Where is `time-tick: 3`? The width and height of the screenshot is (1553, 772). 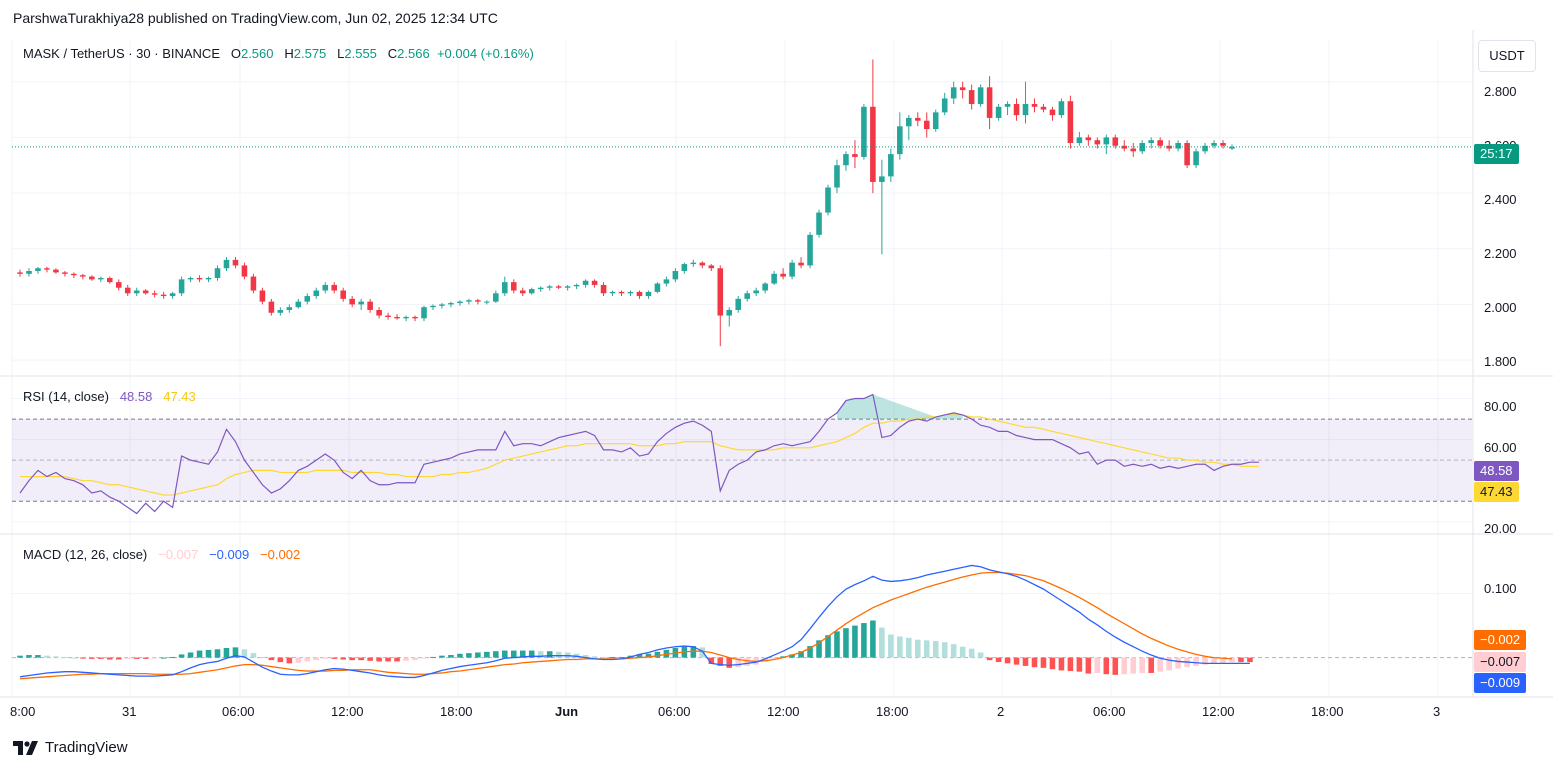 time-tick: 3 is located at coordinates (1437, 711).